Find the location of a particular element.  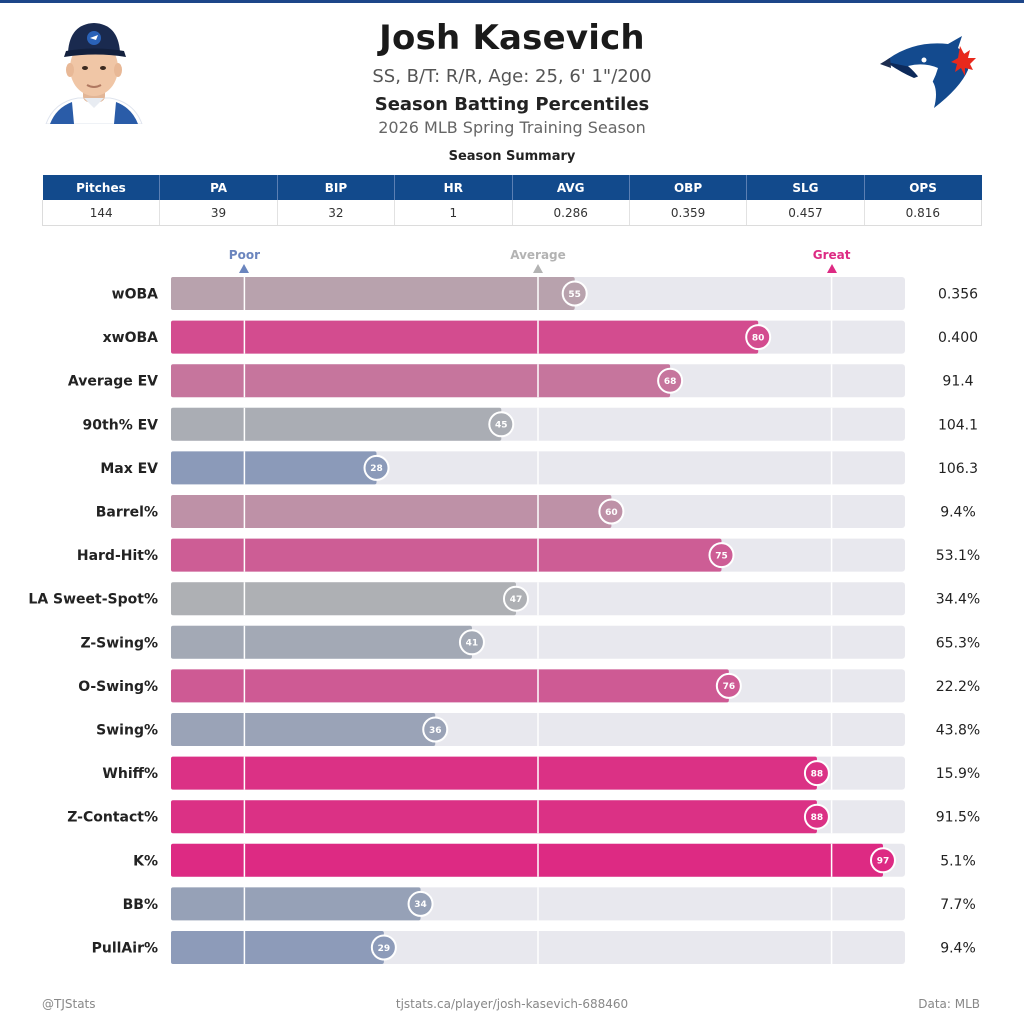

summary-header-cell: BIP is located at coordinates (336, 187).